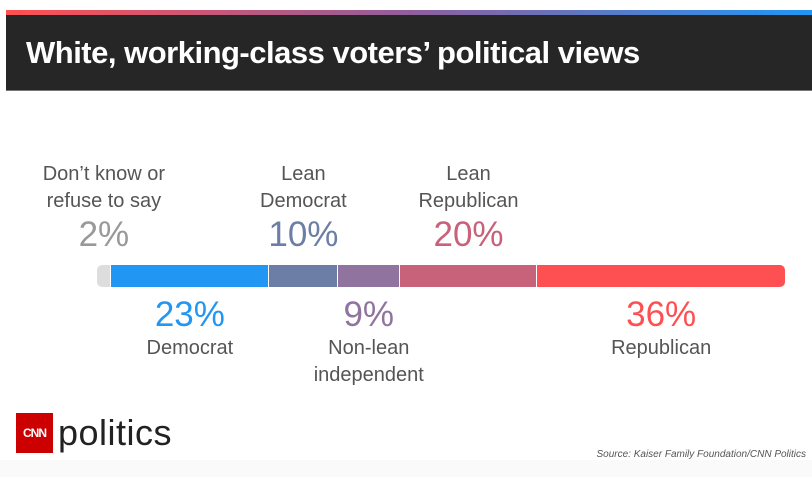 Image resolution: width=812 pixels, height=477 pixels. Describe the element at coordinates (104, 174) in the screenshot. I see `category-label: Don’t know or` at that location.